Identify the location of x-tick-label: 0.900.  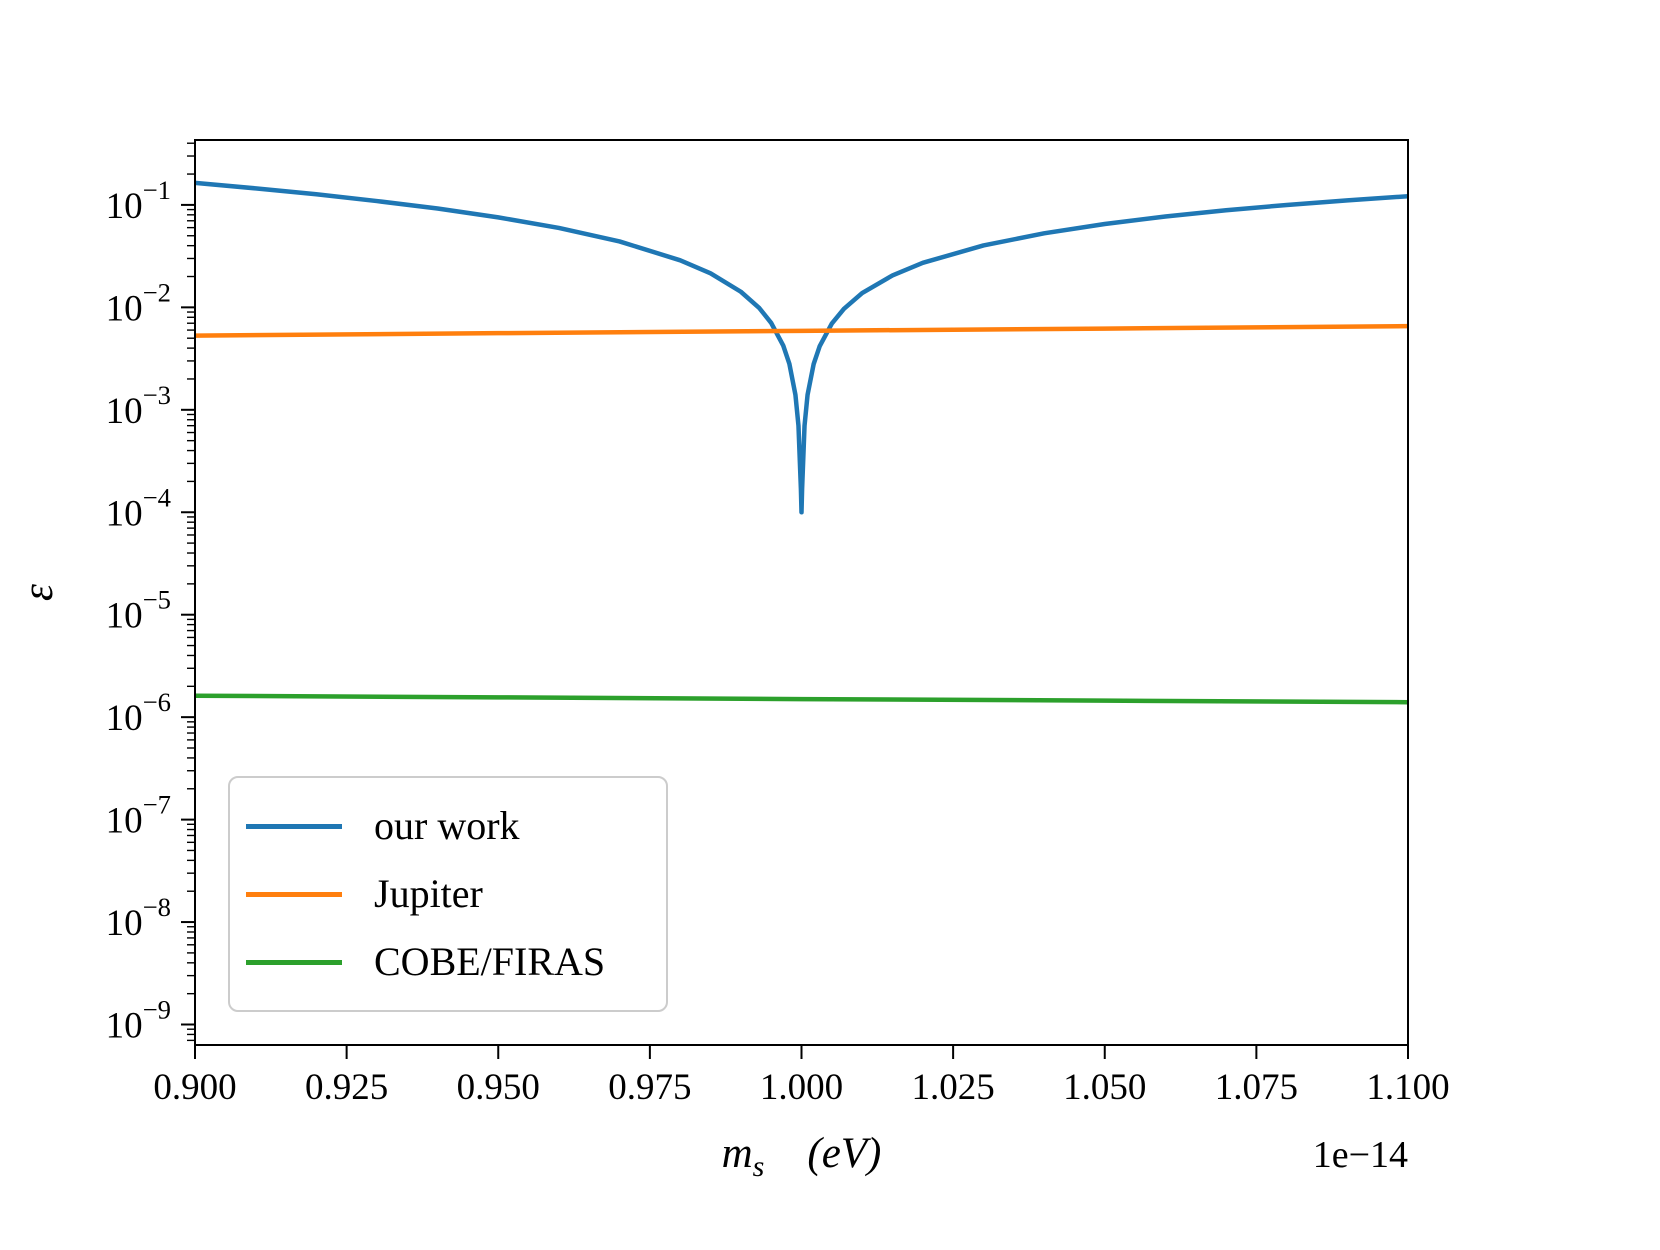
(194, 1087).